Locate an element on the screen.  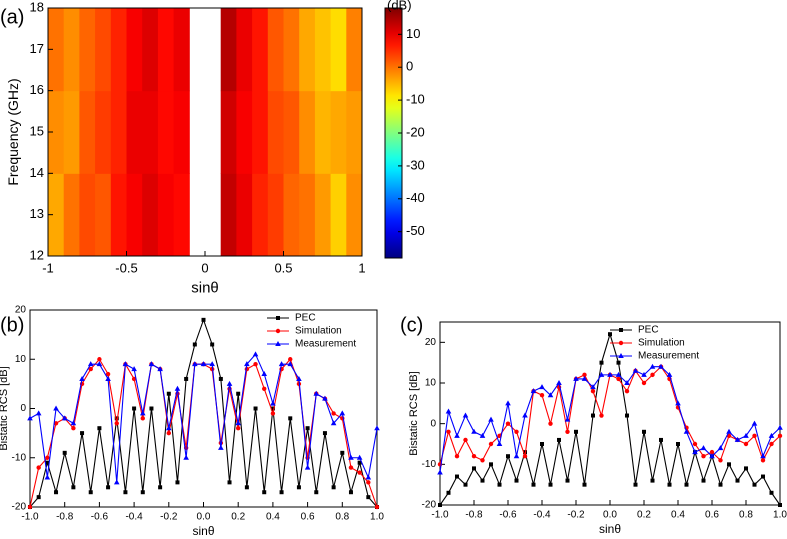
x-tick-label: 0.2 is located at coordinates (238, 517).